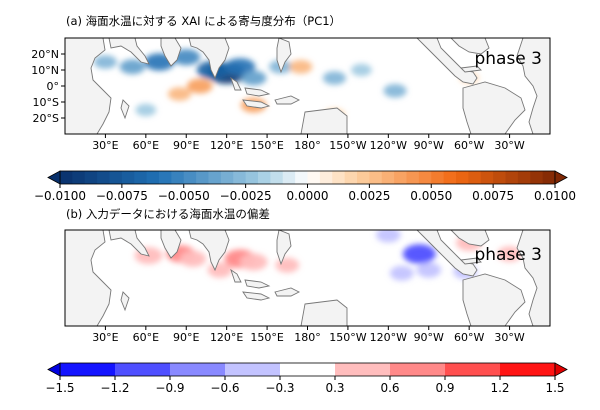 The width and height of the screenshot is (600, 410). I want to click on x-tick-label: 150°E, so click(266, 337).